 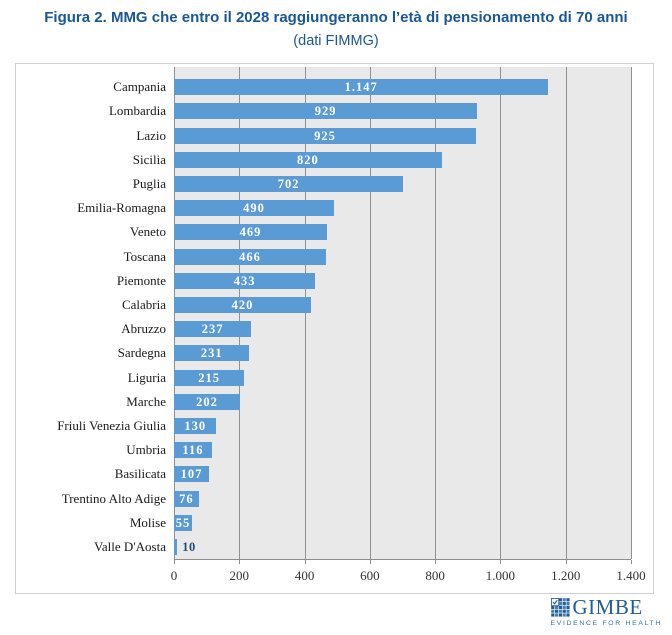 What do you see at coordinates (149, 159) in the screenshot?
I see `category-label: Sicilia` at bounding box center [149, 159].